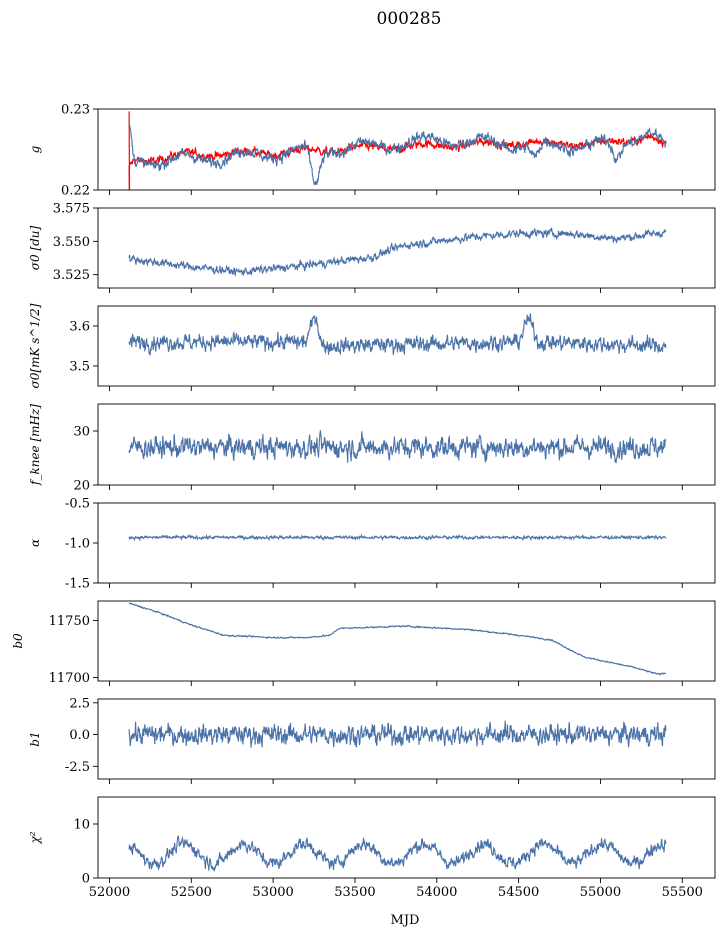  I want to click on y-axis-label: g, so click(35, 149).